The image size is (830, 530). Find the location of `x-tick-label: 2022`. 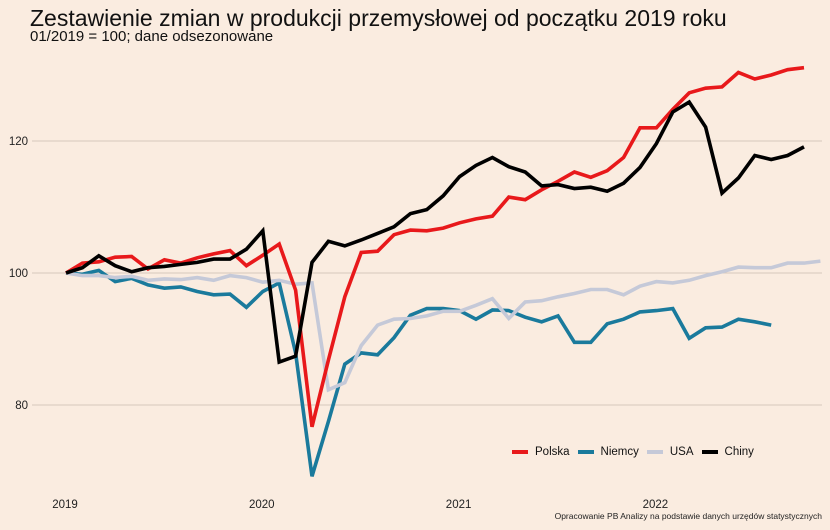

x-tick-label: 2022 is located at coordinates (656, 505).